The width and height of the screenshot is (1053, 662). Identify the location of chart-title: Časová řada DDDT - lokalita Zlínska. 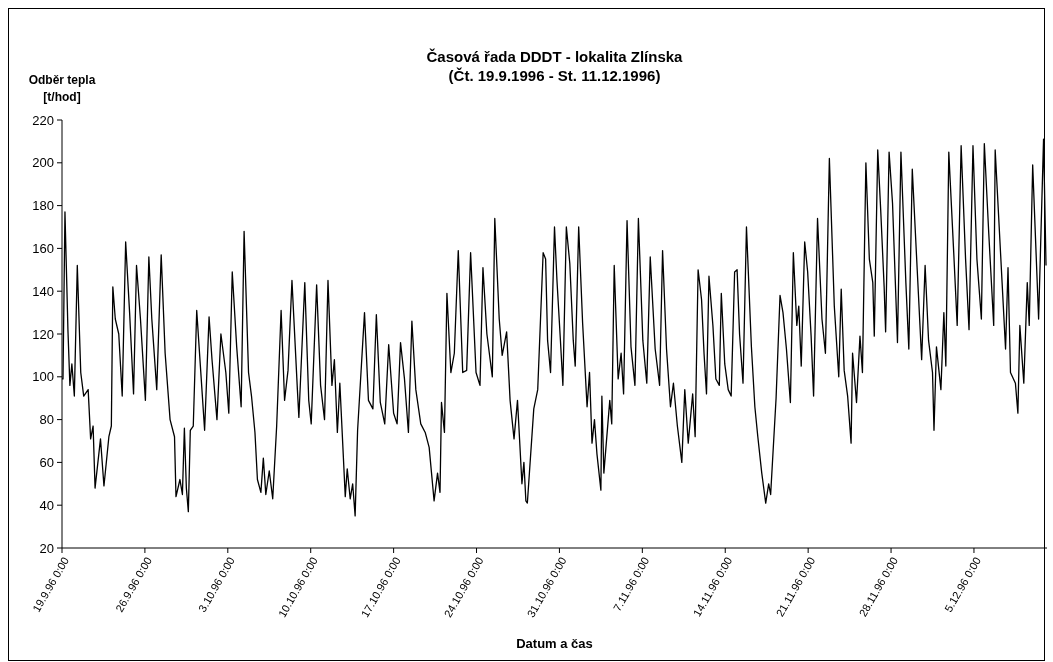
(555, 56).